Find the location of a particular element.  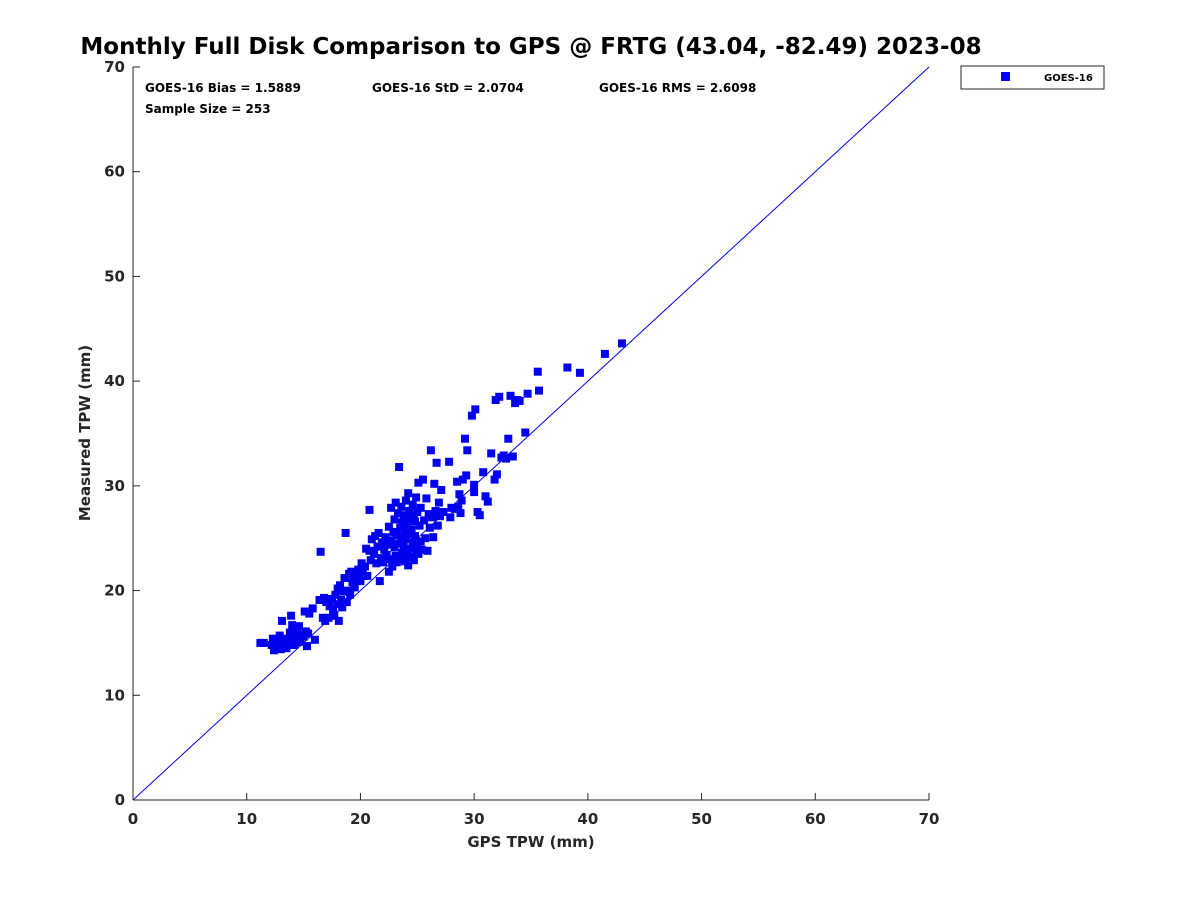

bias-stat: GOES-16 Bias = 1.5889 is located at coordinates (223, 88).